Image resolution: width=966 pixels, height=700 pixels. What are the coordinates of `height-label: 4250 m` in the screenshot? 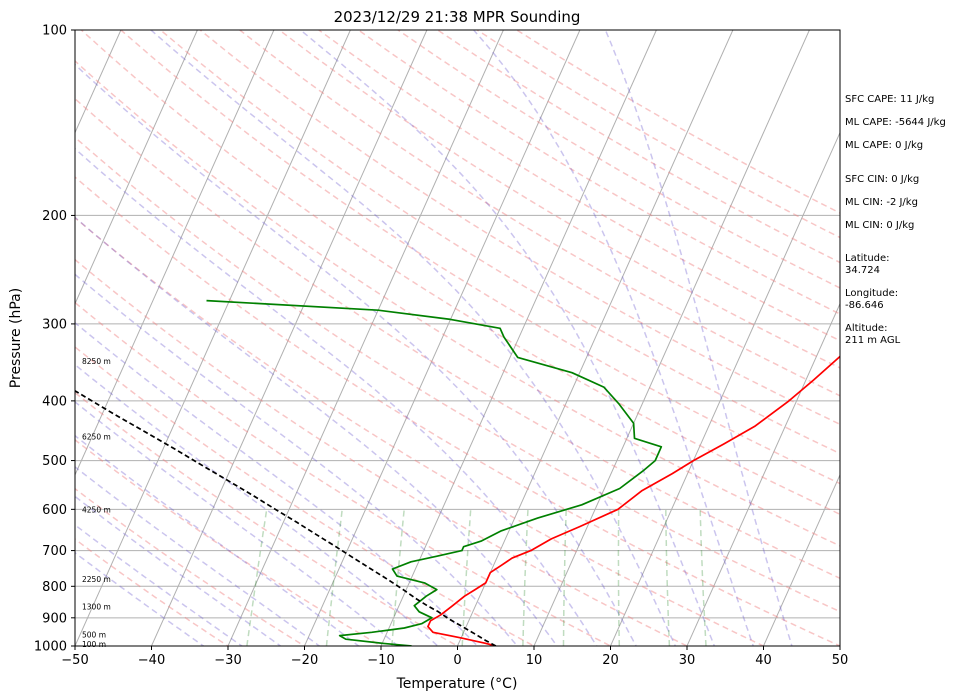 It's located at (96, 510).